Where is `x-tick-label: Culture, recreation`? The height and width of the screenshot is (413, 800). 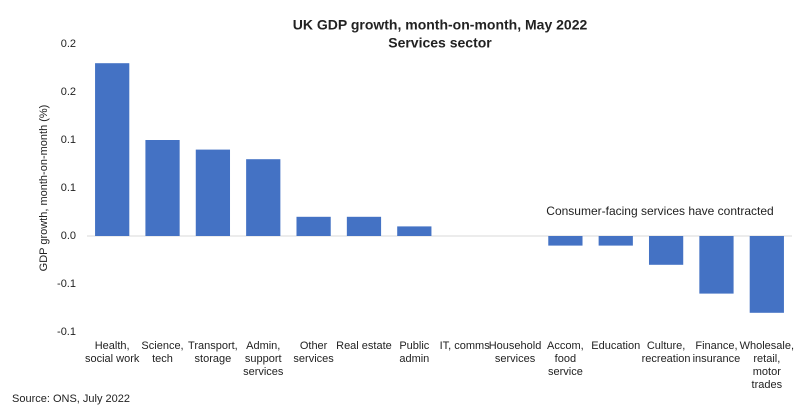
x-tick-label: Culture, recreation is located at coordinates (666, 352).